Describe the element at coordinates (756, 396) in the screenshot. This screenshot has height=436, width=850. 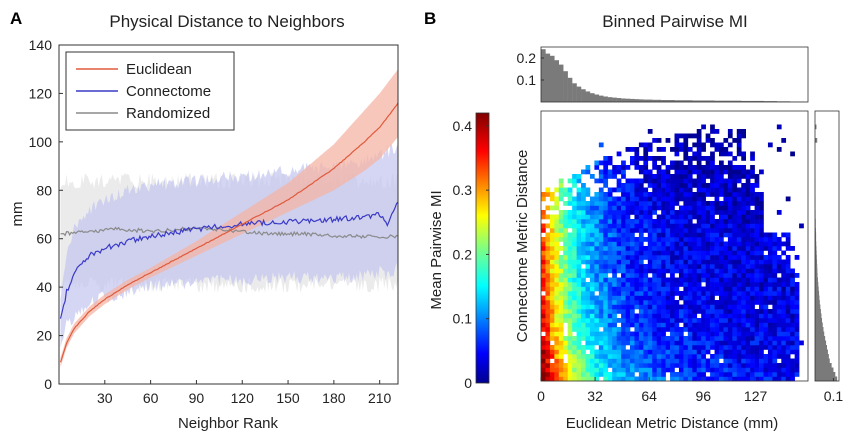
I see `heatmap-x-tick-label: 127` at that location.